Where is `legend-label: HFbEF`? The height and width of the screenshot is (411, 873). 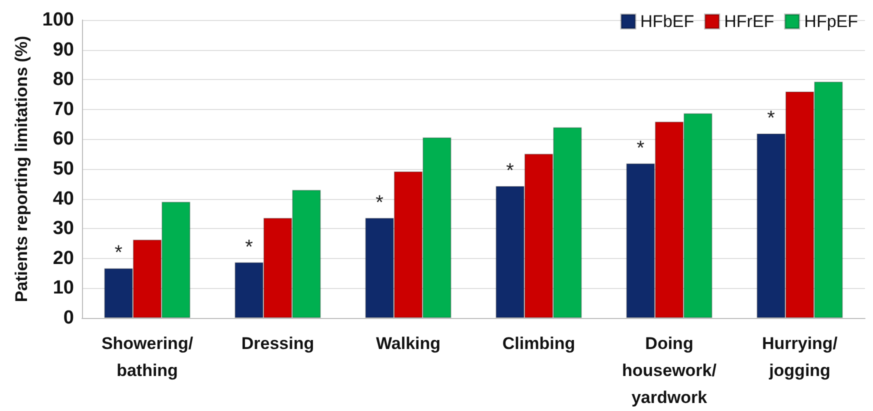 legend-label: HFbEF is located at coordinates (667, 21).